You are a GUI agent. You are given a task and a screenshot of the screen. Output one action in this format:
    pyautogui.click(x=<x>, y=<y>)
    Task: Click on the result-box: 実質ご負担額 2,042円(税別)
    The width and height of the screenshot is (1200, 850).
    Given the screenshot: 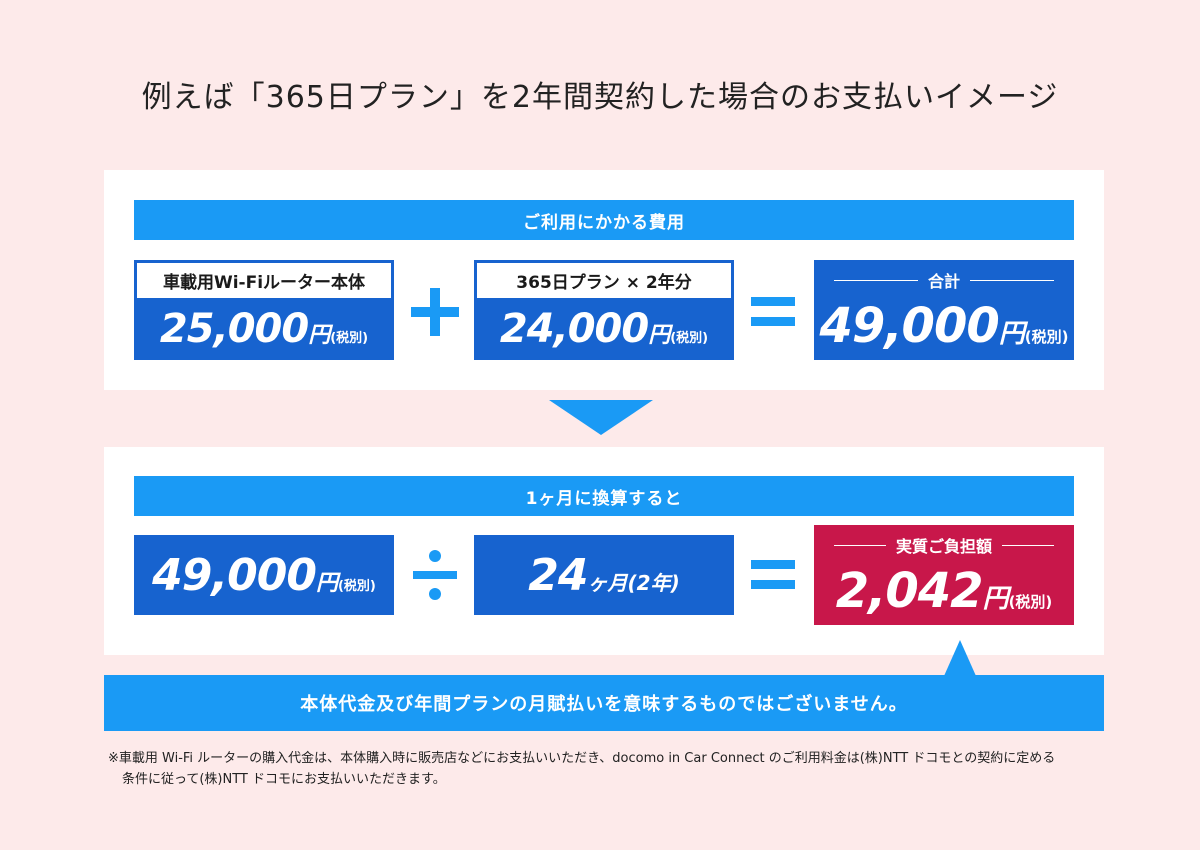 What is the action you would take?
    pyautogui.click(x=944, y=575)
    